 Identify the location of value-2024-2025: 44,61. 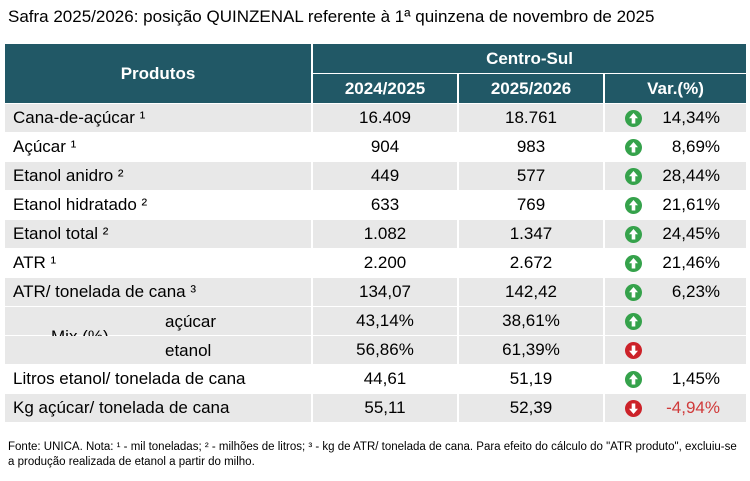
(385, 379).